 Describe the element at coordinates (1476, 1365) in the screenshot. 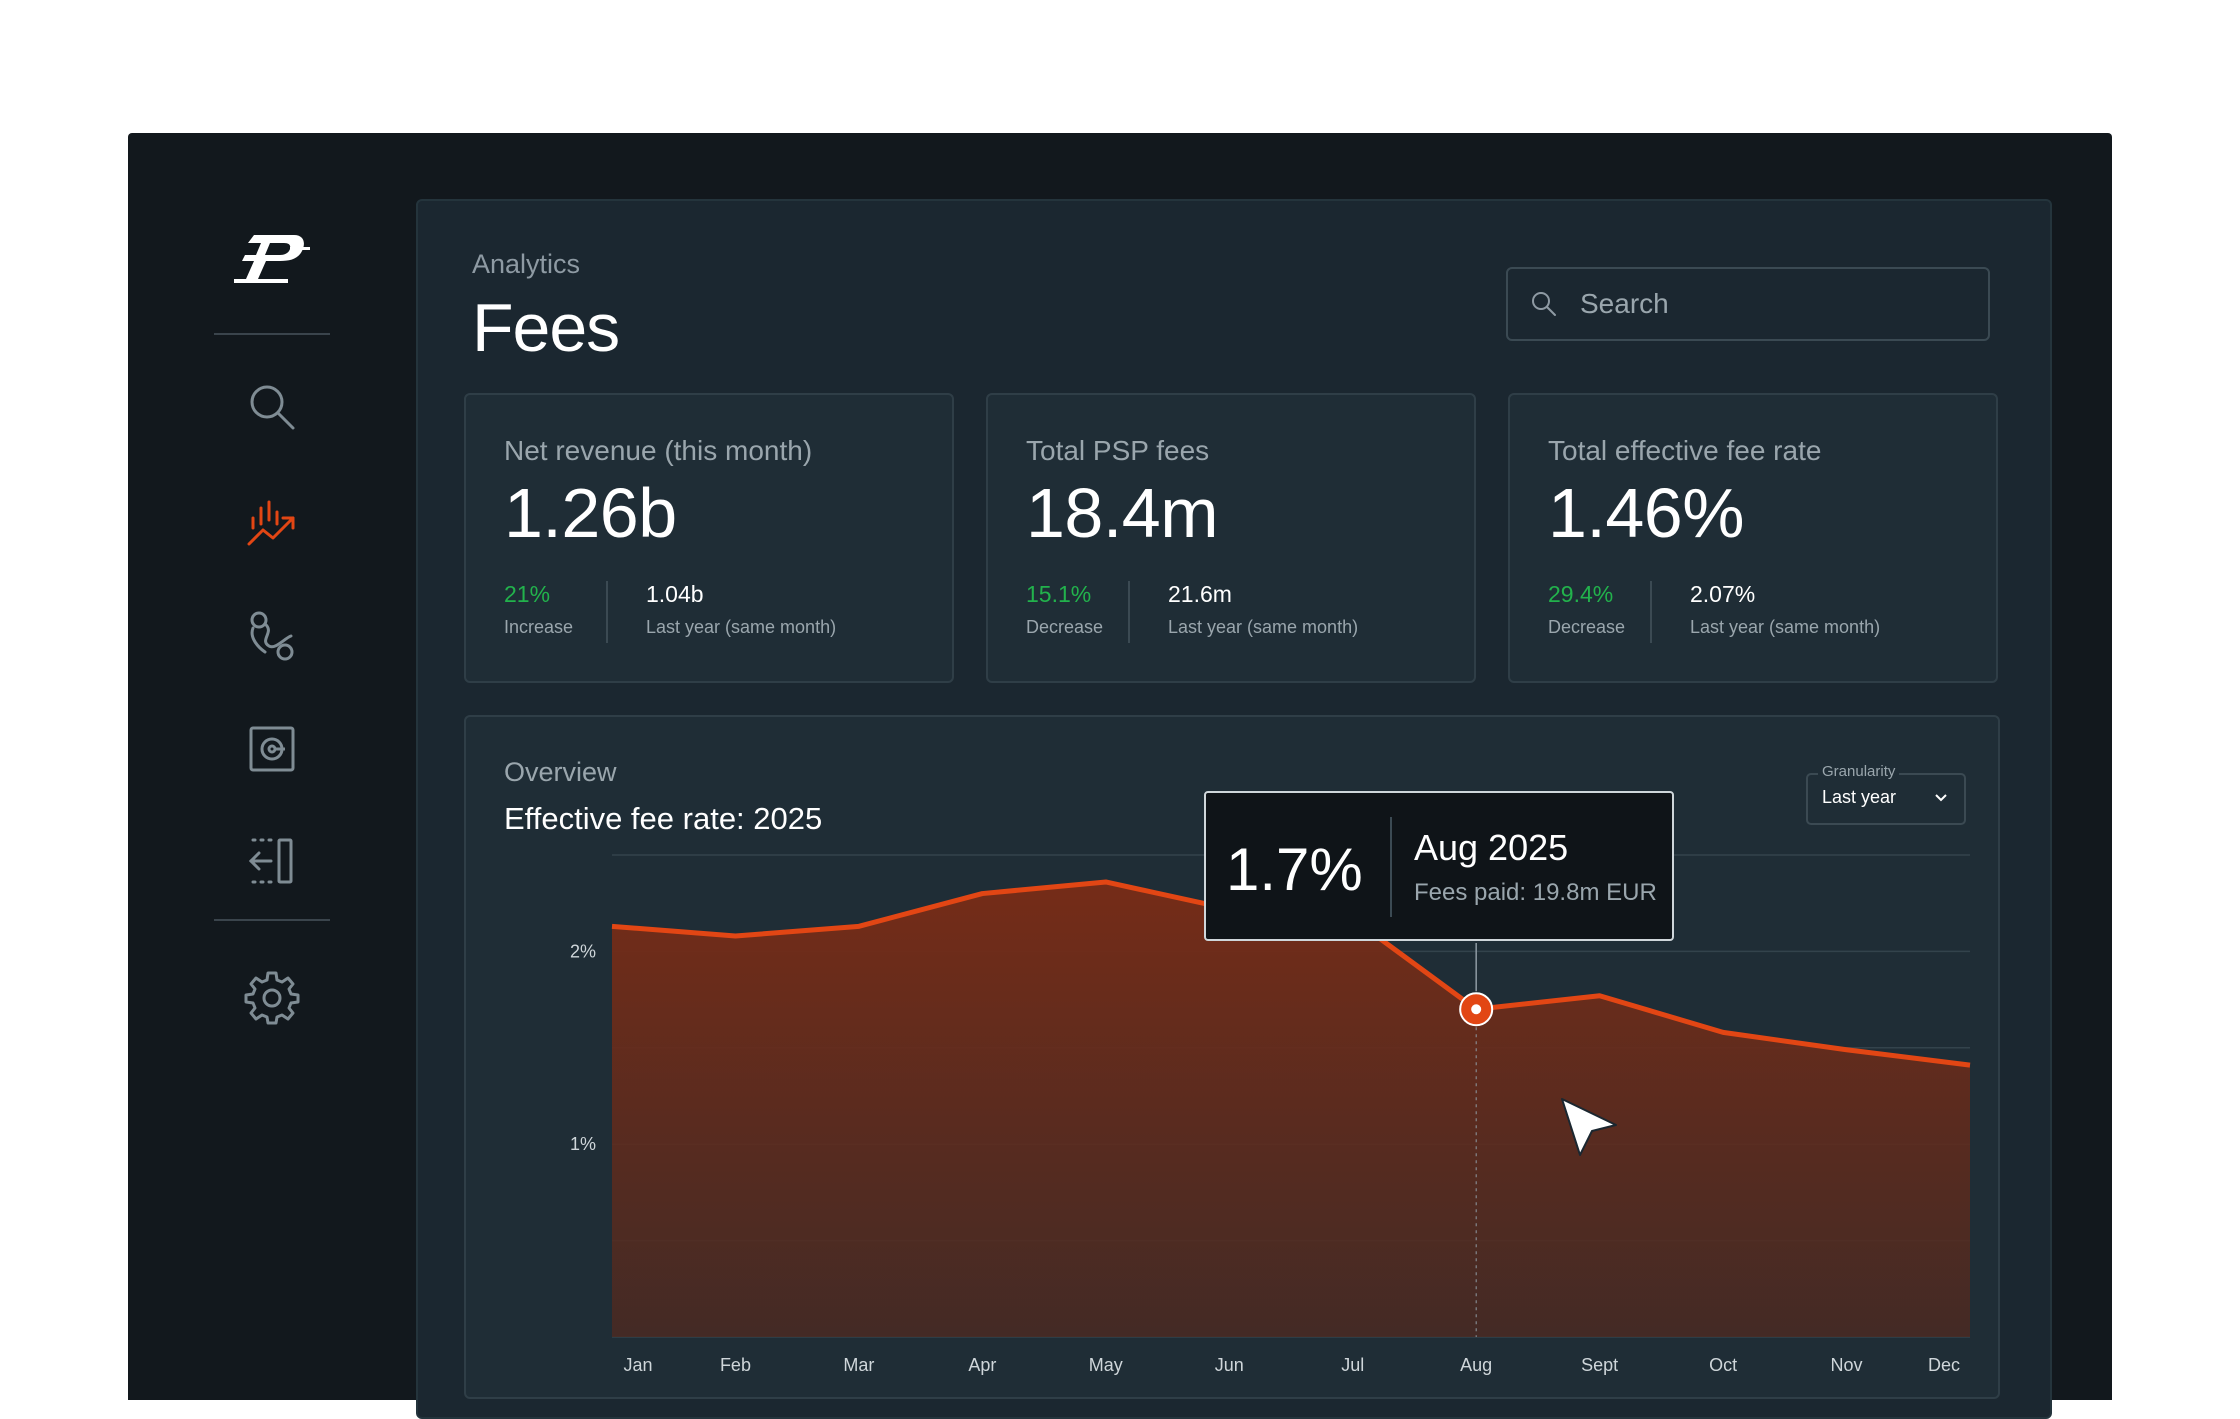

I see `x-tick-label: Aug` at that location.